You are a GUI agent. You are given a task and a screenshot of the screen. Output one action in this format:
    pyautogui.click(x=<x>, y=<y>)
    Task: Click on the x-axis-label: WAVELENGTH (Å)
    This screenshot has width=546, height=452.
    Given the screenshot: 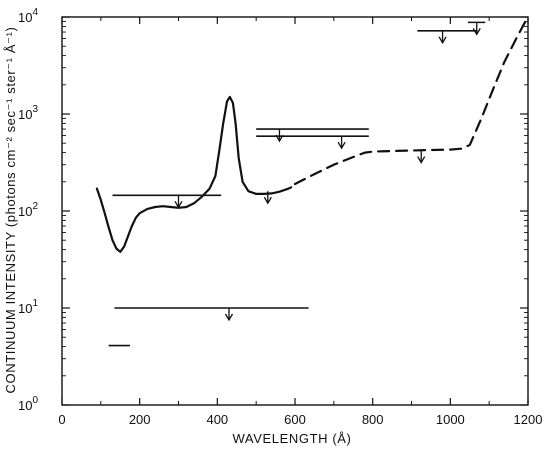 What is the action you would take?
    pyautogui.click(x=292, y=438)
    